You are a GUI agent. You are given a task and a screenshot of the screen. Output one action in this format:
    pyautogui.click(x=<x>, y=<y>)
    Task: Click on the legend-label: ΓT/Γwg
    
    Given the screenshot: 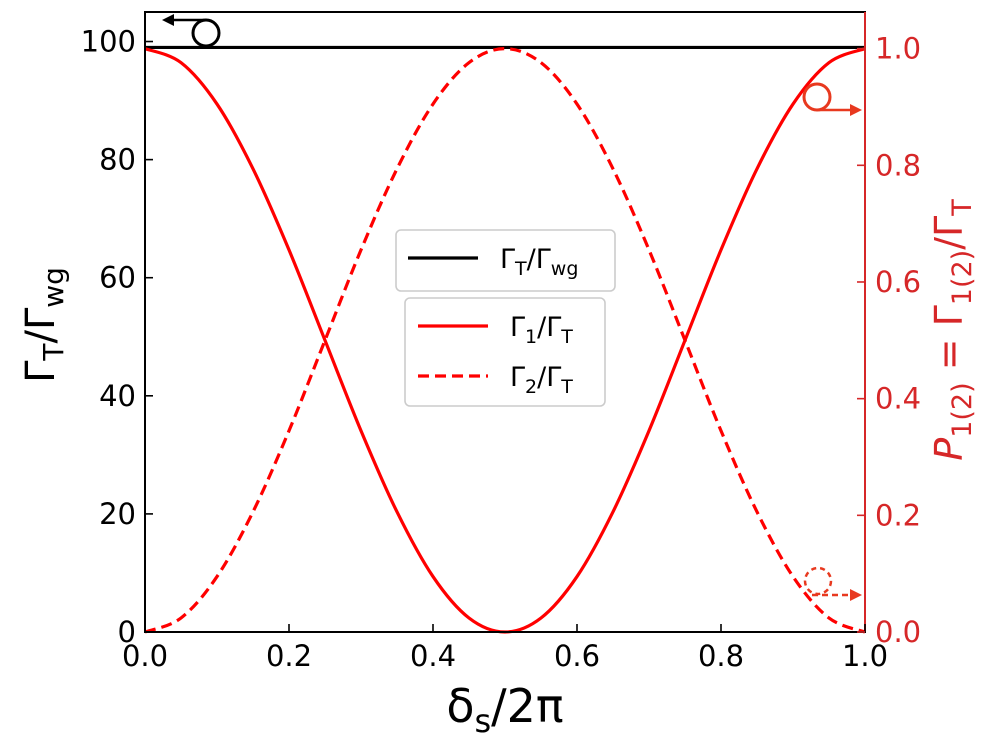 What is the action you would take?
    pyautogui.click(x=539, y=262)
    